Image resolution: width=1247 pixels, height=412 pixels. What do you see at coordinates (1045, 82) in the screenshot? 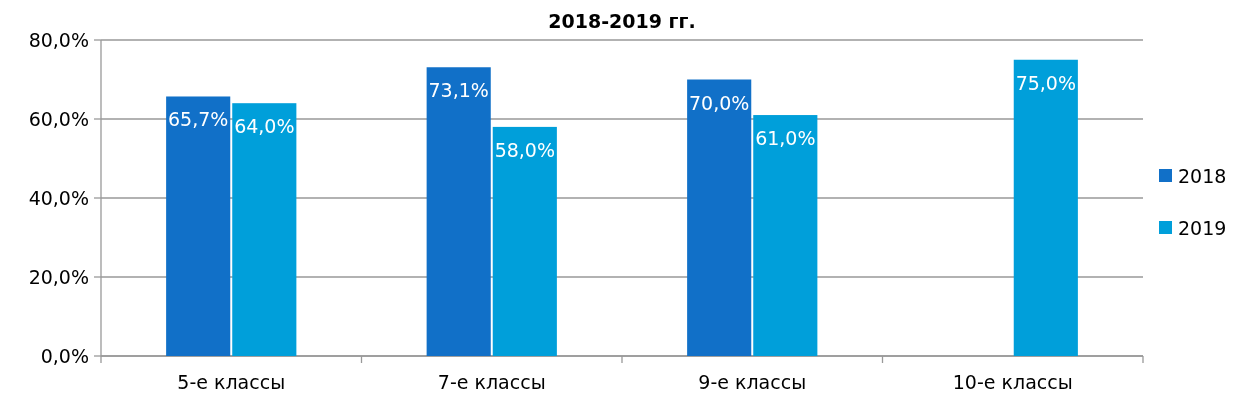
I see `data-label: 75,0%` at bounding box center [1045, 82].